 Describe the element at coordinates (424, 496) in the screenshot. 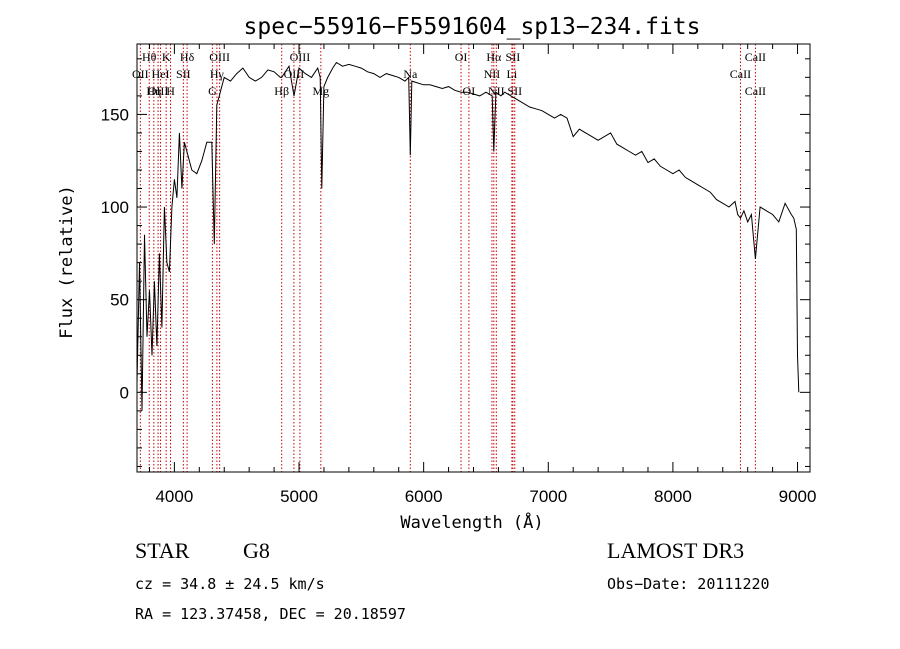

I see `x-tick-label: 6000` at that location.